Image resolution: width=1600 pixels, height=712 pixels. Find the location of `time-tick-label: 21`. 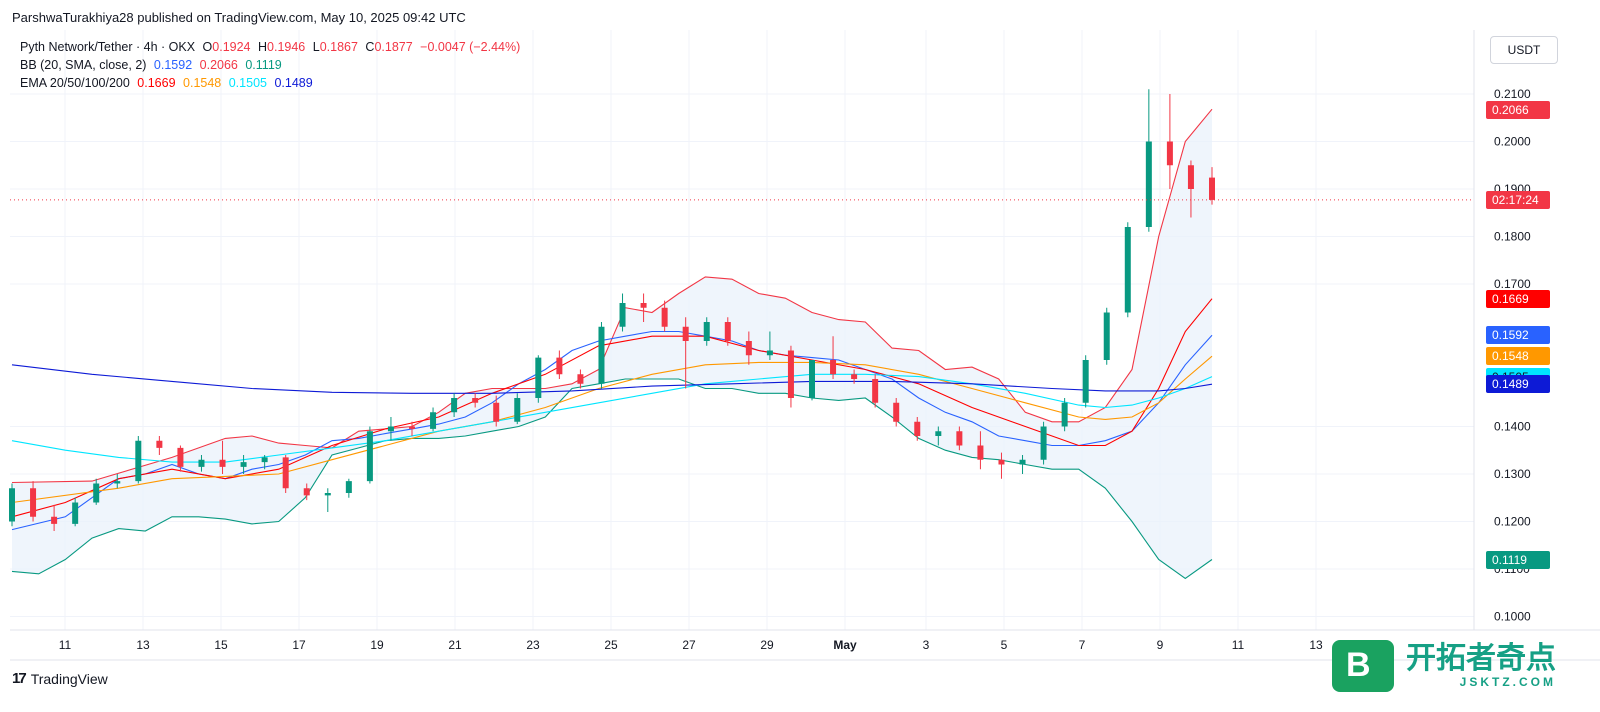

time-tick-label: 21 is located at coordinates (455, 645).